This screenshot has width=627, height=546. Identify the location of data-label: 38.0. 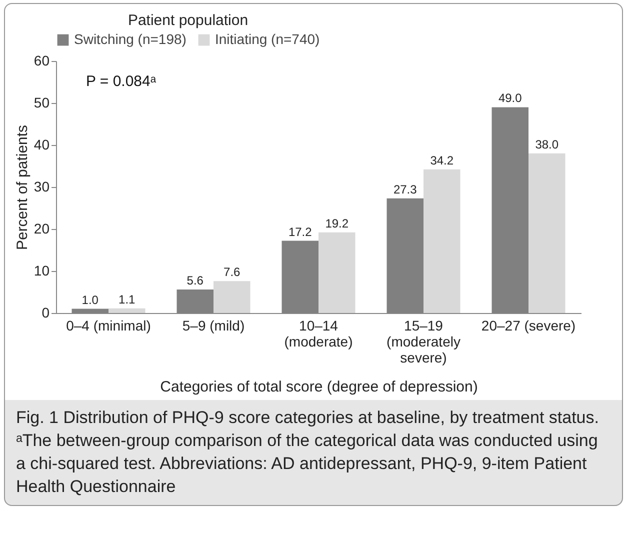
(547, 144).